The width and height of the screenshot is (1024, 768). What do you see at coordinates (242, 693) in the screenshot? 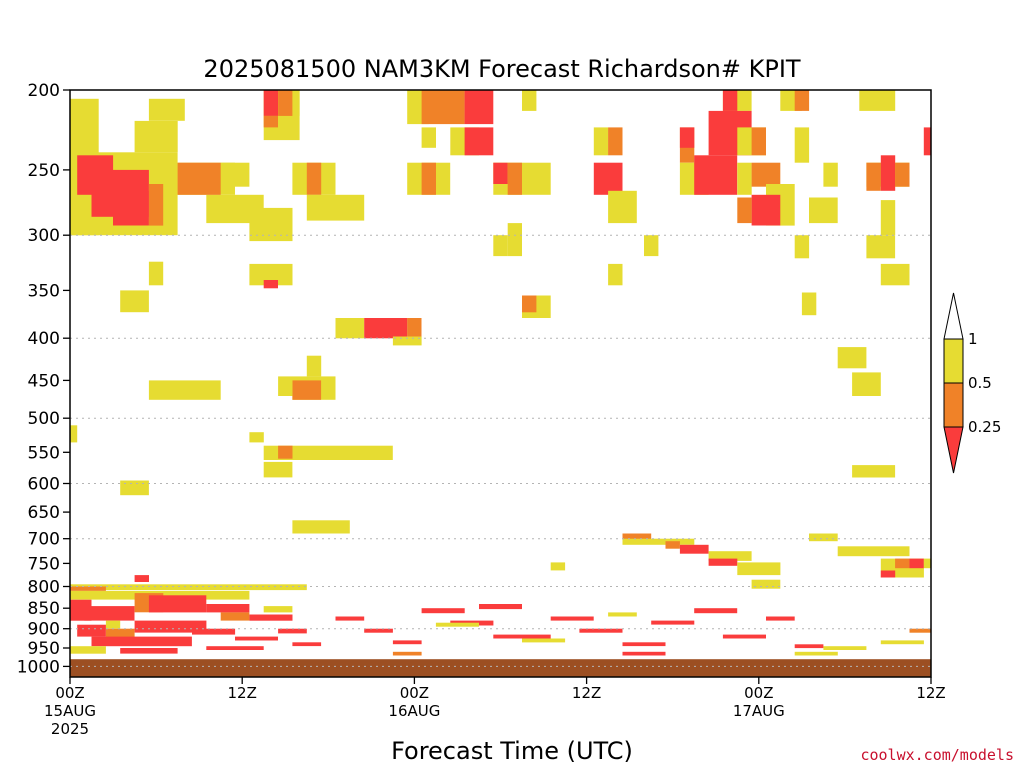
I see `x-tick-label-12-1: 12Z` at bounding box center [242, 693].